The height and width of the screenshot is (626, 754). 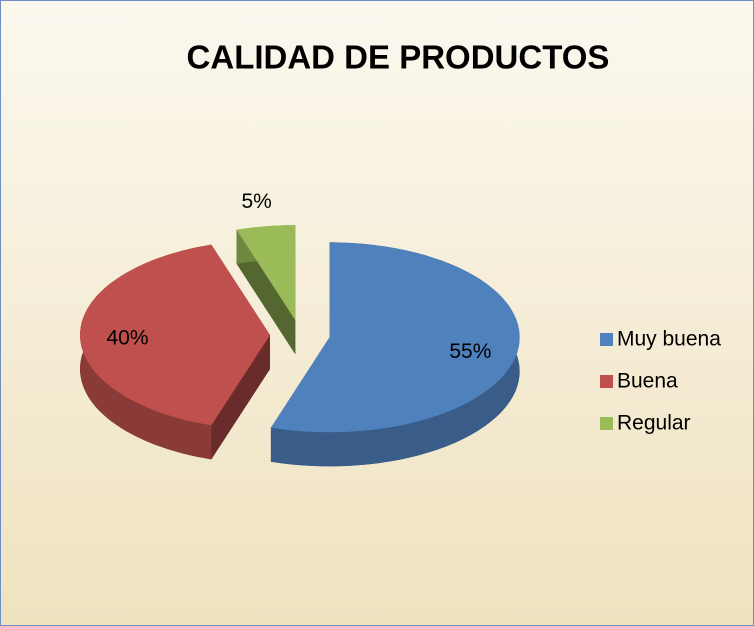 I want to click on data-label: 40%, so click(x=127, y=338).